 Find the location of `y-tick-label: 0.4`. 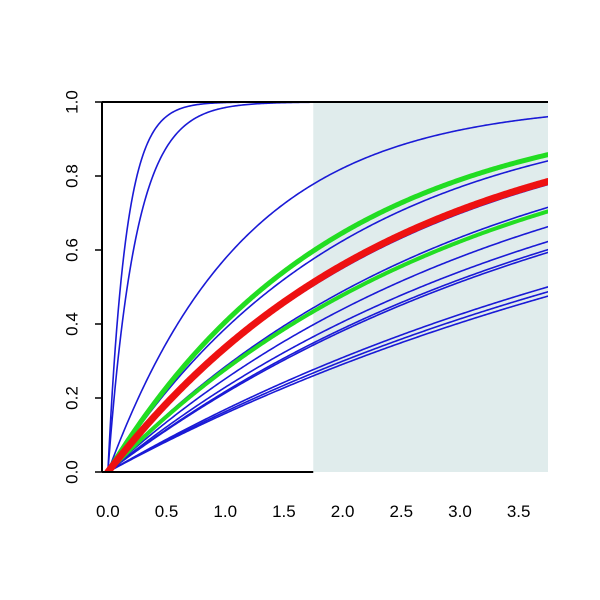

y-tick-label: 0.4 is located at coordinates (71, 324).